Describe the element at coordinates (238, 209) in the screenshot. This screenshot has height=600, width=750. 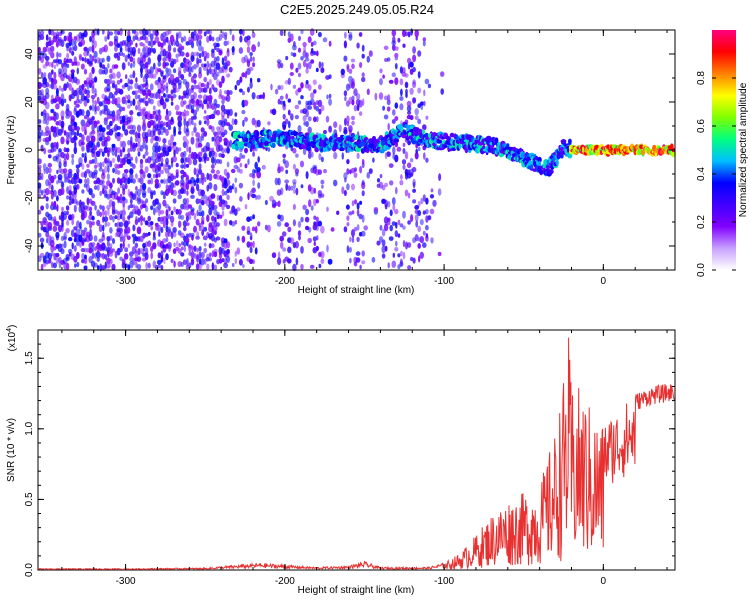
I see `heatmap-cell-1927` at that location.